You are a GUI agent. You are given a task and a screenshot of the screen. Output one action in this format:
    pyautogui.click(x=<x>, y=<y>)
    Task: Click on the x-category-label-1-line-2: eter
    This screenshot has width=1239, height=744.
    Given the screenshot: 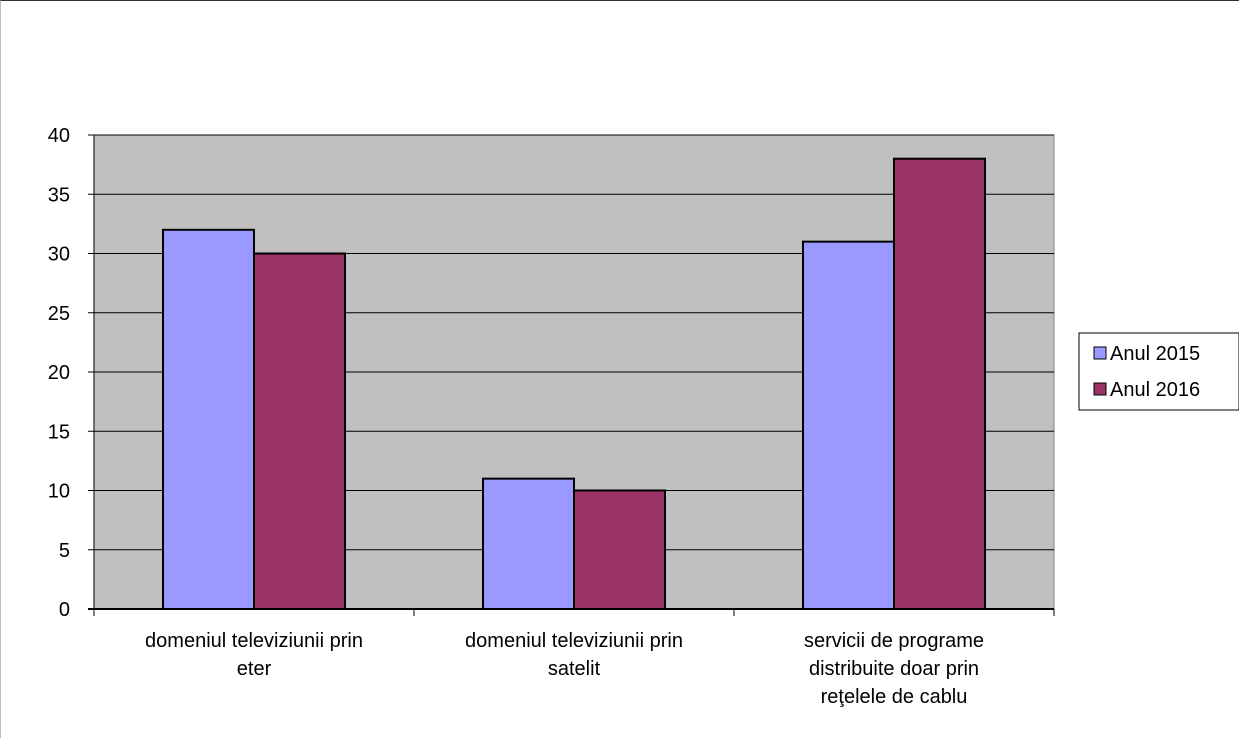 What is the action you would take?
    pyautogui.click(x=254, y=669)
    